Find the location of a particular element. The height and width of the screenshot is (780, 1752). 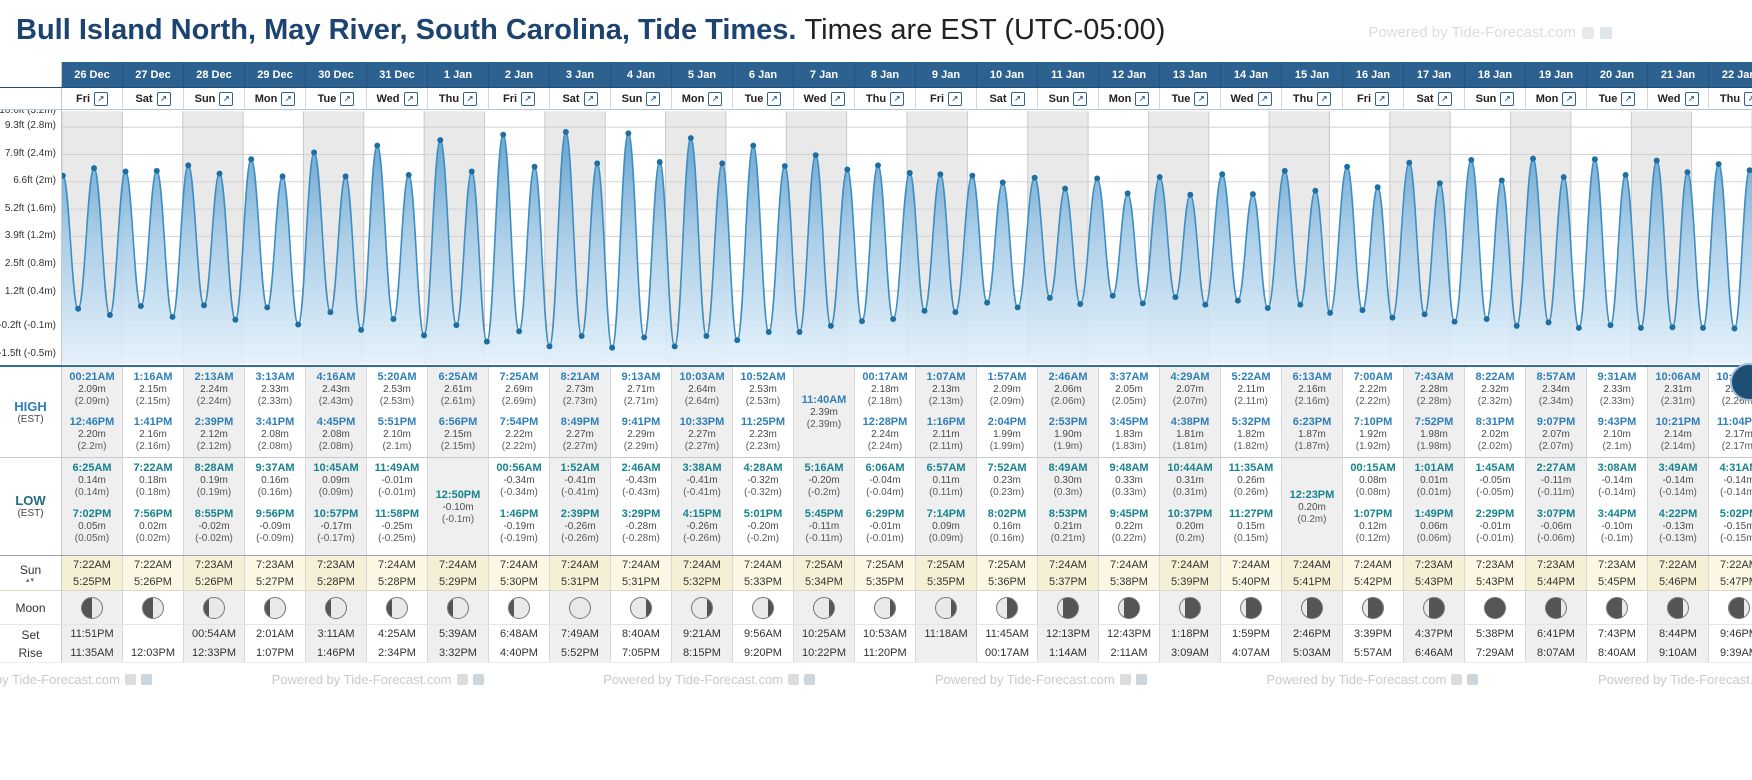

tide-time: 5:22AM is located at coordinates (1251, 377).